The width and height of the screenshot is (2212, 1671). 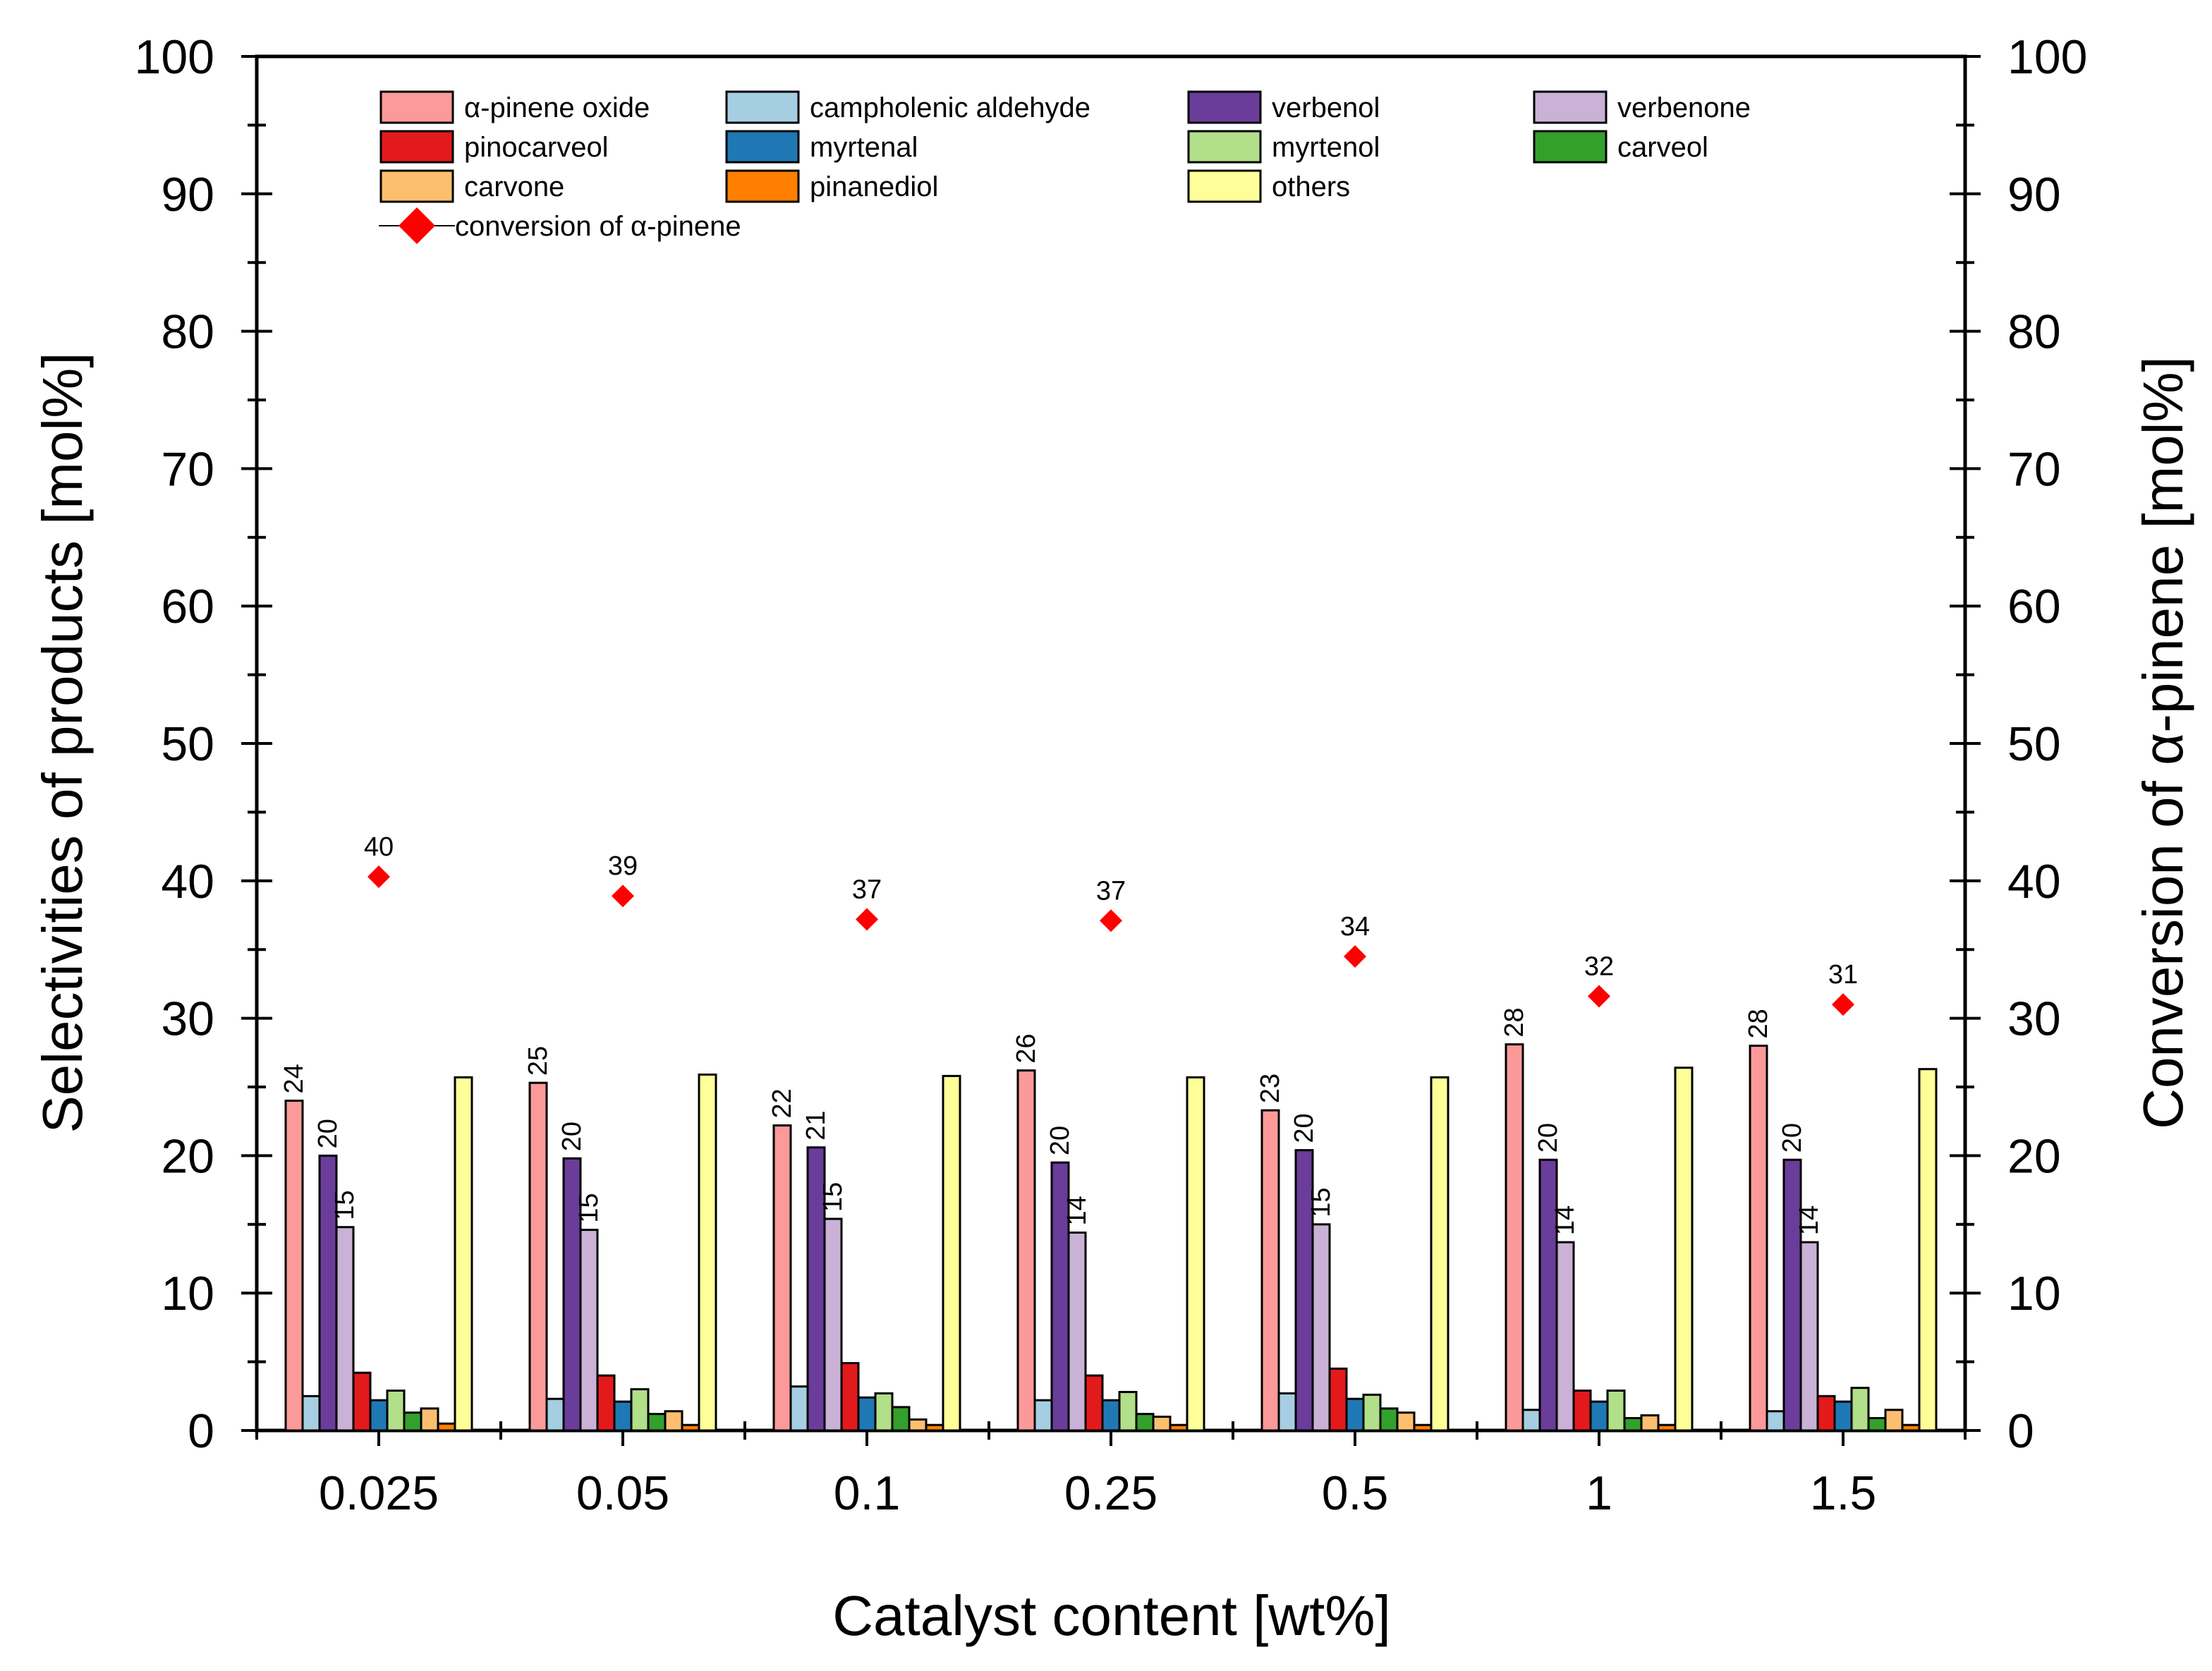 What do you see at coordinates (379, 1493) in the screenshot?
I see `x-tick-label: 0.025` at bounding box center [379, 1493].